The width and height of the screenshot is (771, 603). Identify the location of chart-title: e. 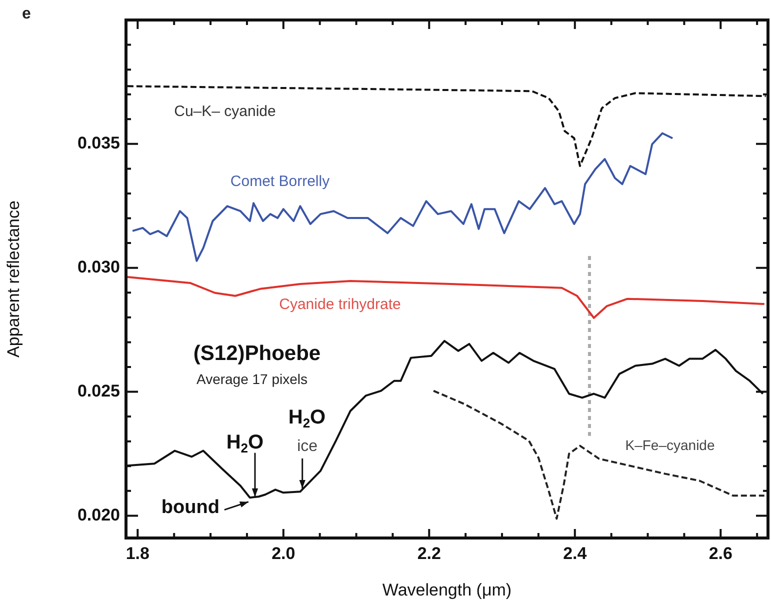
(26, 13).